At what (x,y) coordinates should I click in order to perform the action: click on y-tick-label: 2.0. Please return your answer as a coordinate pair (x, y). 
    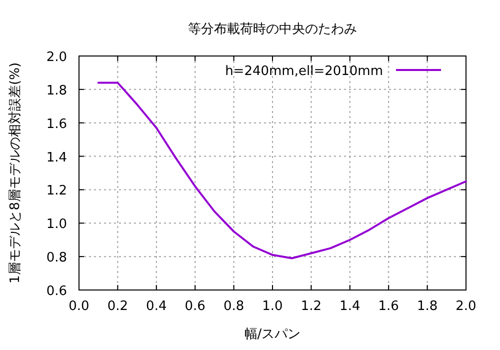
    Looking at the image, I should click on (56, 57).